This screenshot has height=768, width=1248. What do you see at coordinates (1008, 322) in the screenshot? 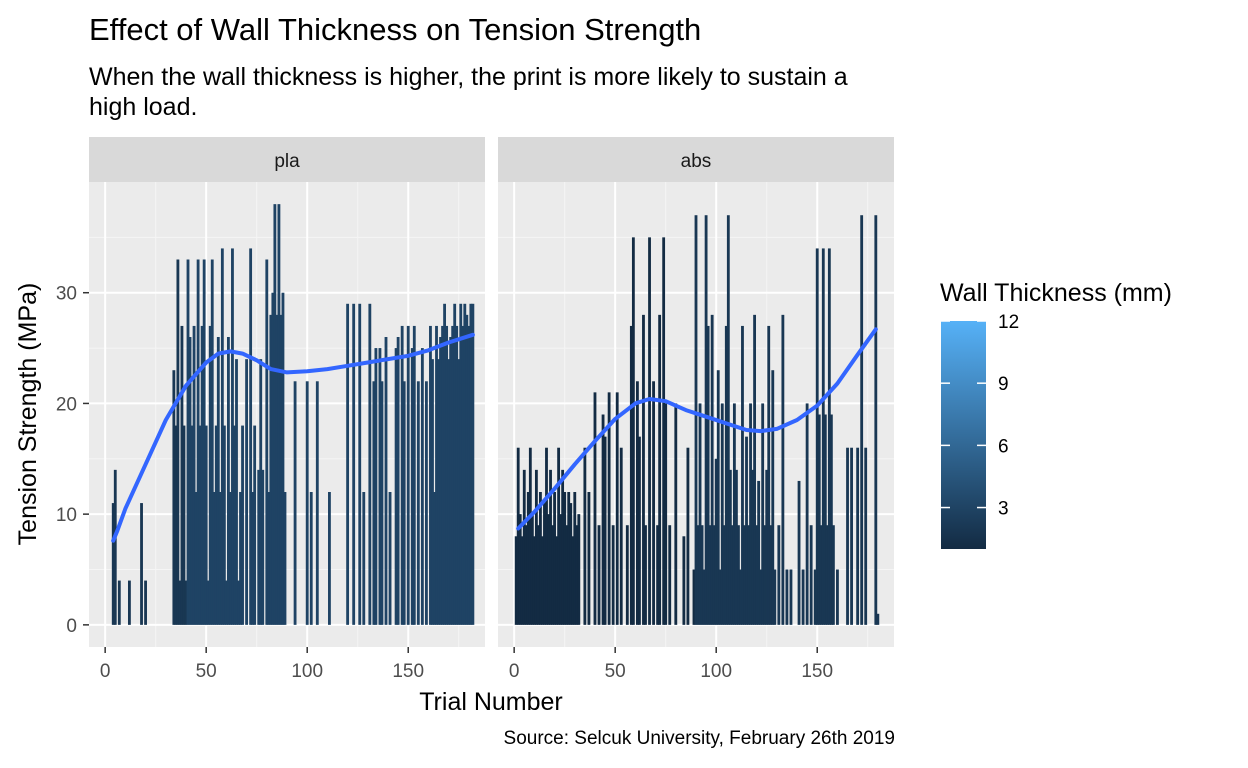
I see `legend-tick-label: 12` at bounding box center [1008, 322].